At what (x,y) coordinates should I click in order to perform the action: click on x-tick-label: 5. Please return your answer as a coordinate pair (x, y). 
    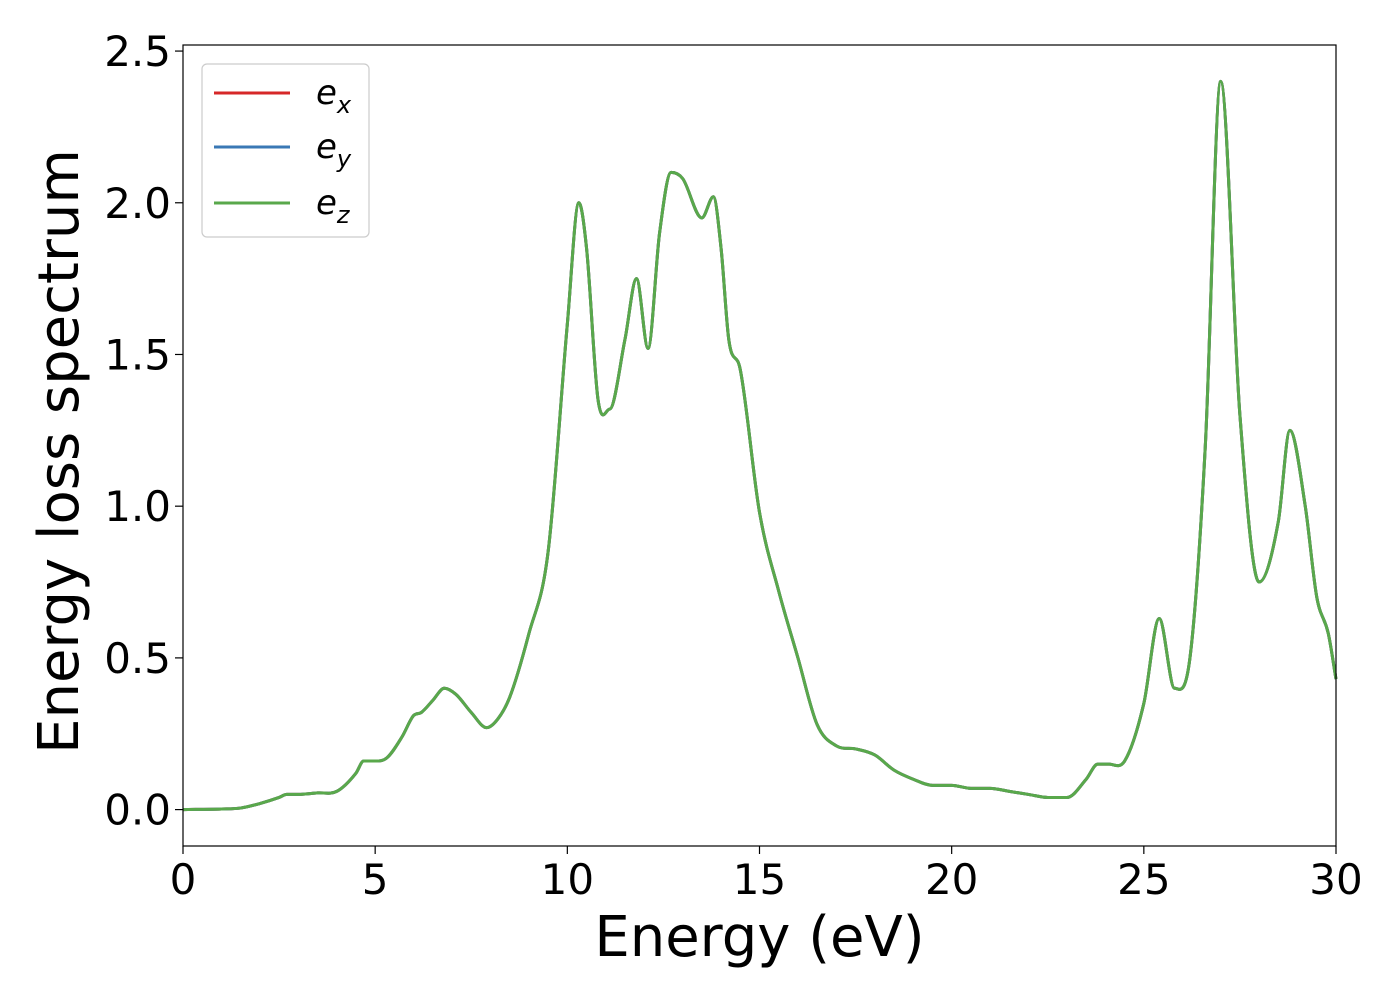
    Looking at the image, I should click on (375, 879).